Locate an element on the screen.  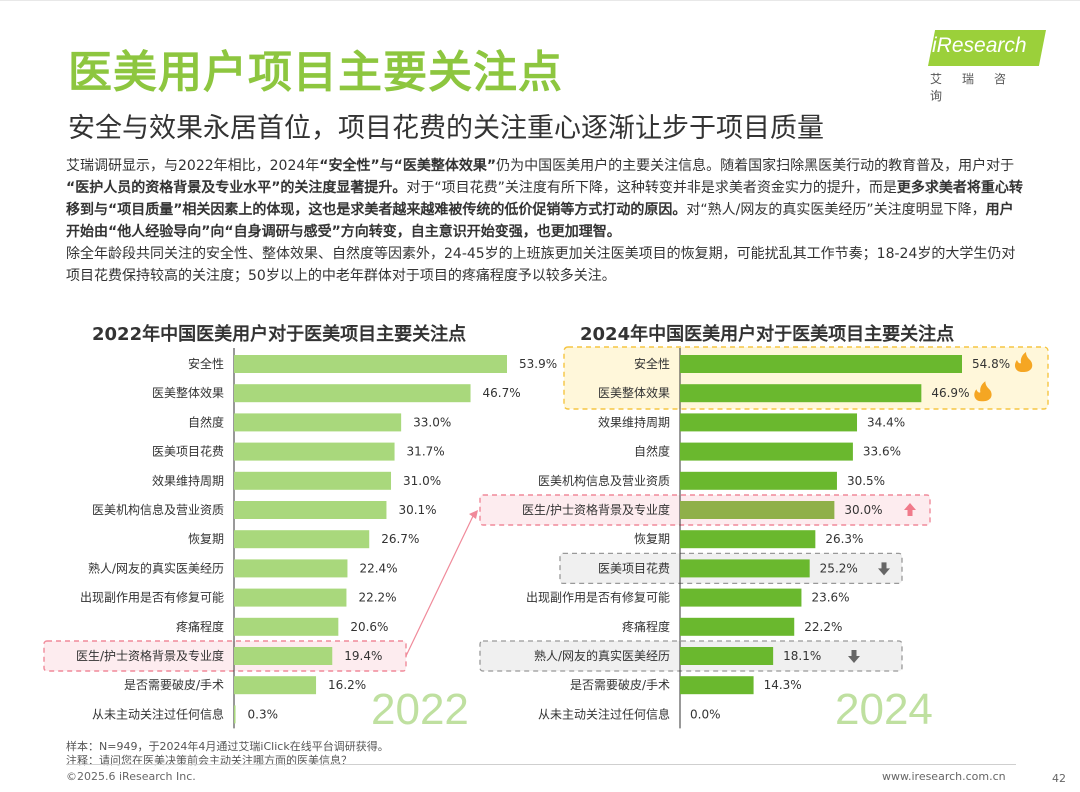
data-label-2024: 25.2% is located at coordinates (839, 568).